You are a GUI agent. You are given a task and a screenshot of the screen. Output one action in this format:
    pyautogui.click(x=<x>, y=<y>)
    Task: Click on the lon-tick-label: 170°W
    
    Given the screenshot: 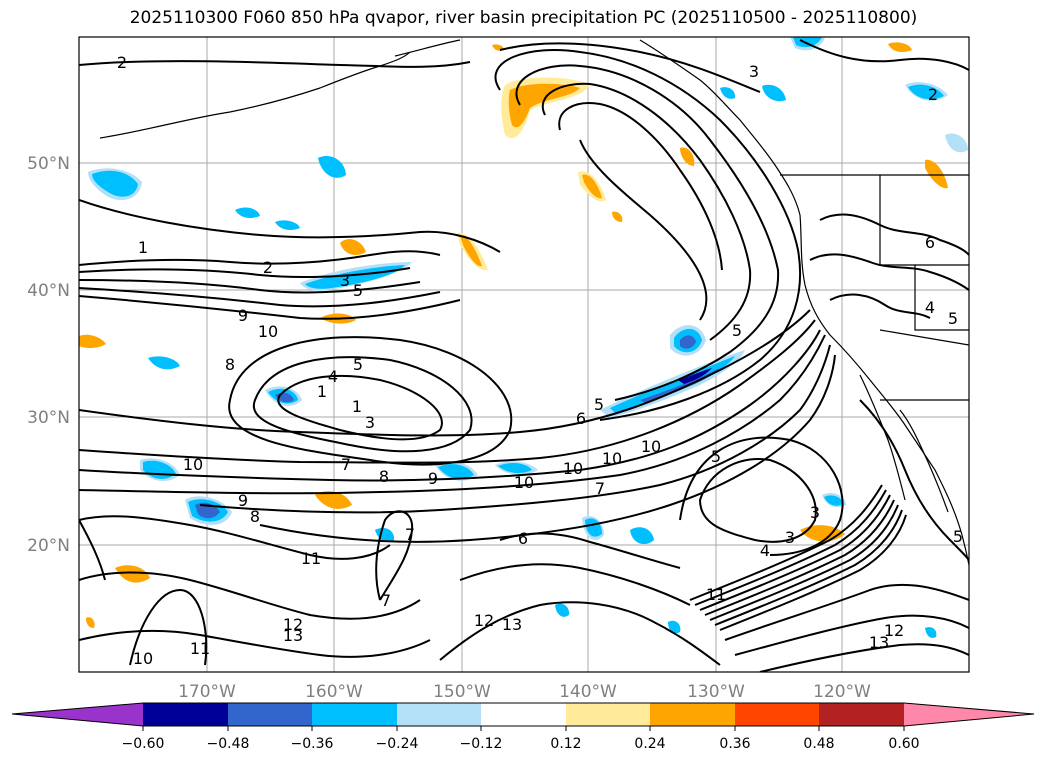 What is the action you would take?
    pyautogui.click(x=207, y=692)
    